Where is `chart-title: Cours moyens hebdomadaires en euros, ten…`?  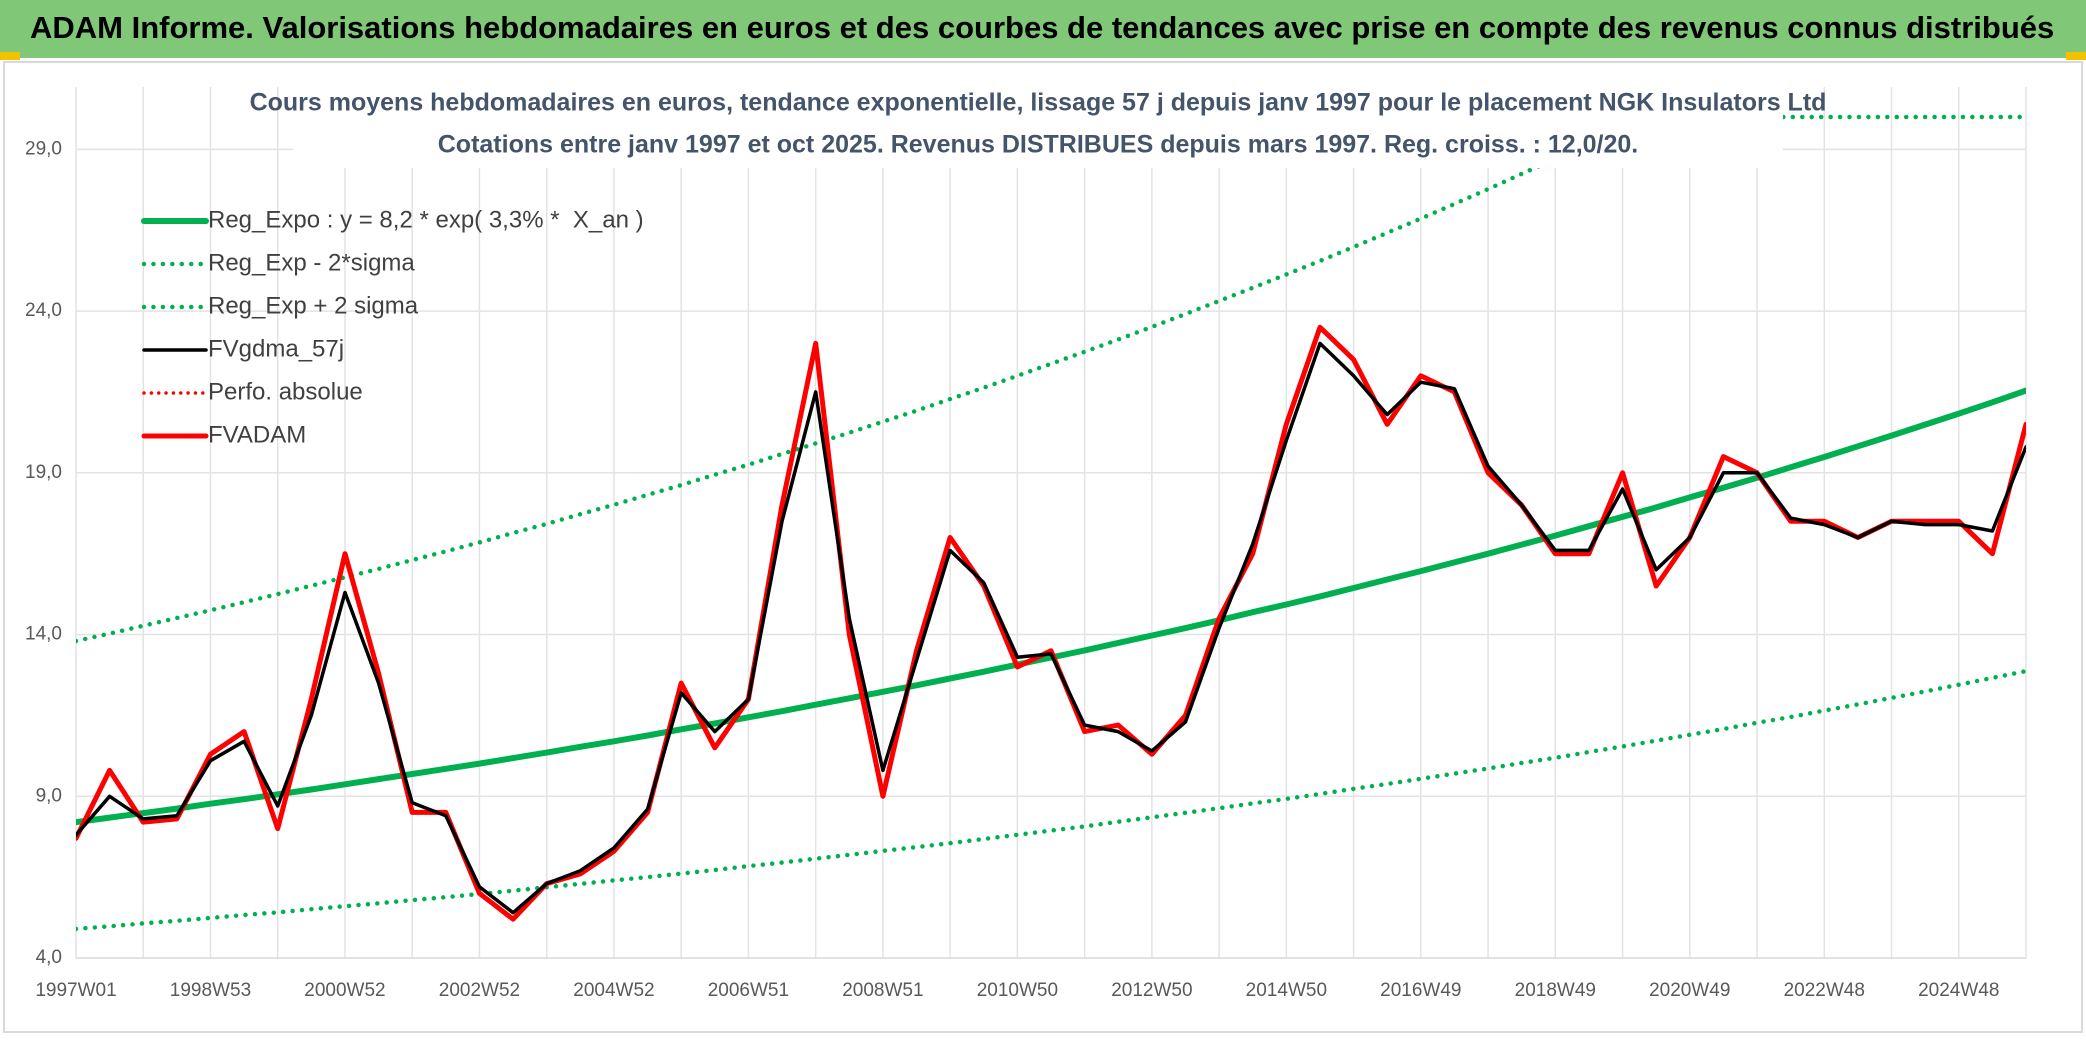
chart-title: Cours moyens hebdomadaires en euros, ten… is located at coordinates (1038, 103).